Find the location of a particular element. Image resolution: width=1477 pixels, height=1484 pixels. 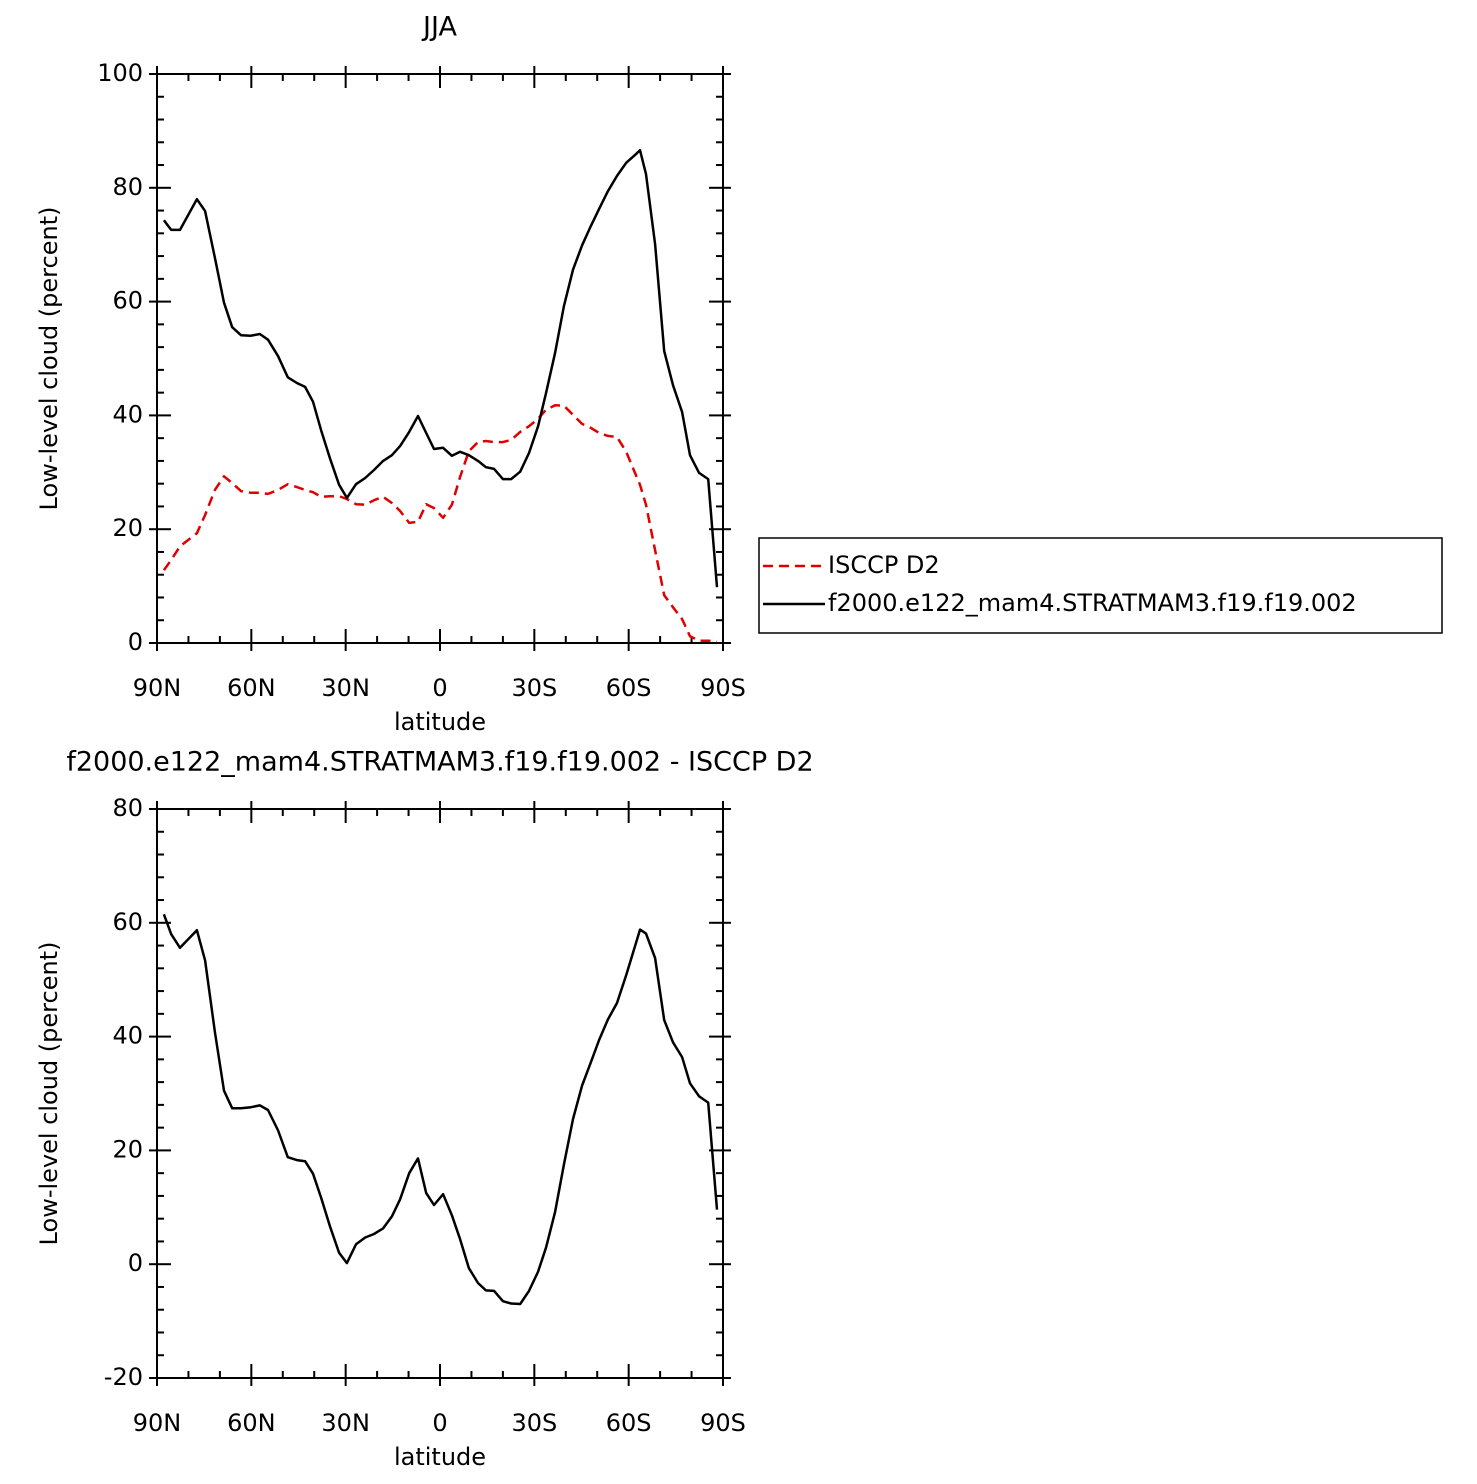

chart-title: JJA is located at coordinates (439, 27).